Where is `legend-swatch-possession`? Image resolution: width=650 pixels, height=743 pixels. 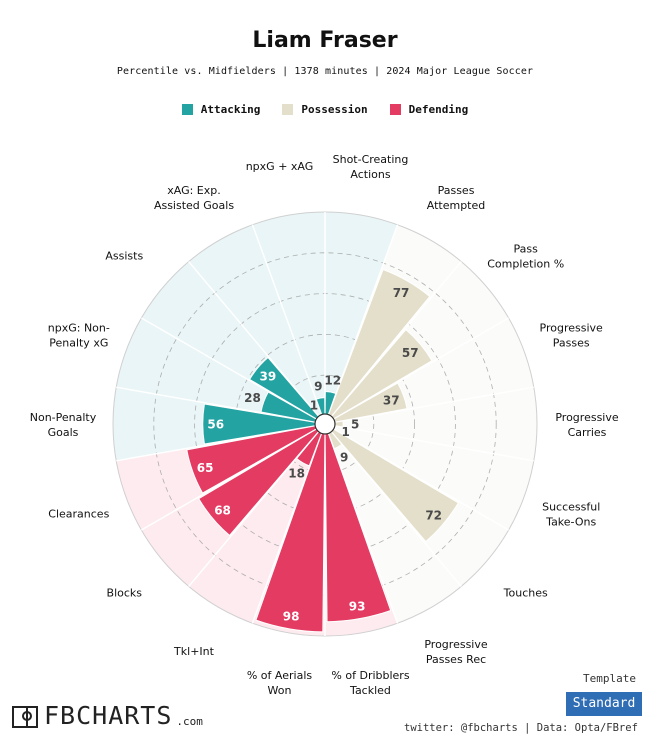 legend-swatch-possession is located at coordinates (288, 109).